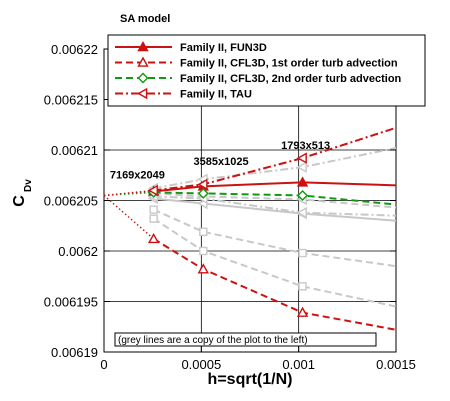 This screenshot has width=450, height=401. What do you see at coordinates (396, 364) in the screenshot?
I see `x-tick-label: 0.0015` at bounding box center [396, 364].